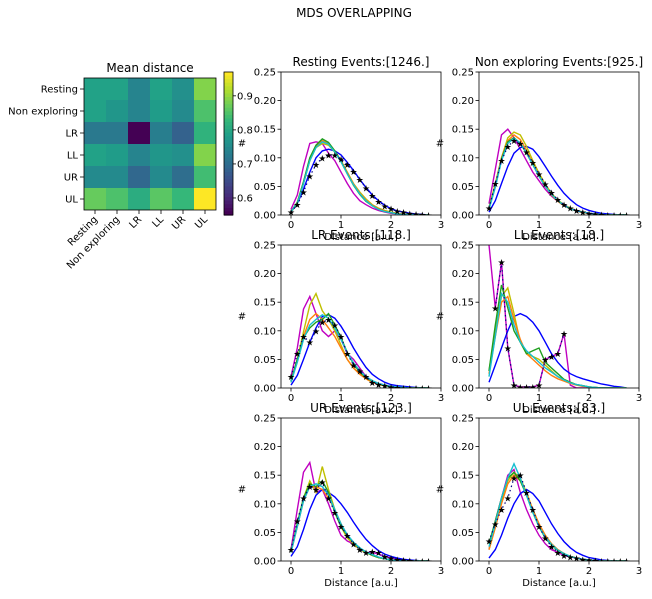 This screenshot has height=599, width=652. Describe the element at coordinates (539, 571) in the screenshot. I see `x-tick-label: 1` at that location.